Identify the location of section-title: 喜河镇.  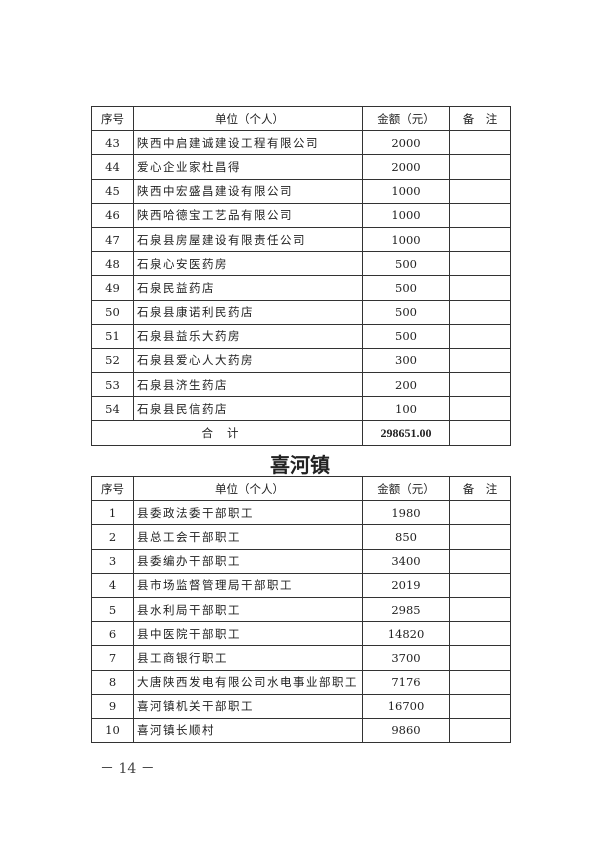
(300, 465).